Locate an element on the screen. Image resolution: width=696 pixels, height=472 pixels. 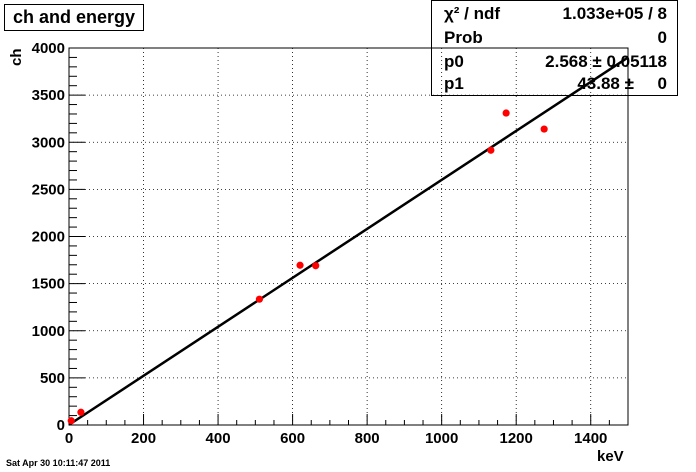
x-tick-label: 1400 is located at coordinates (590, 438).